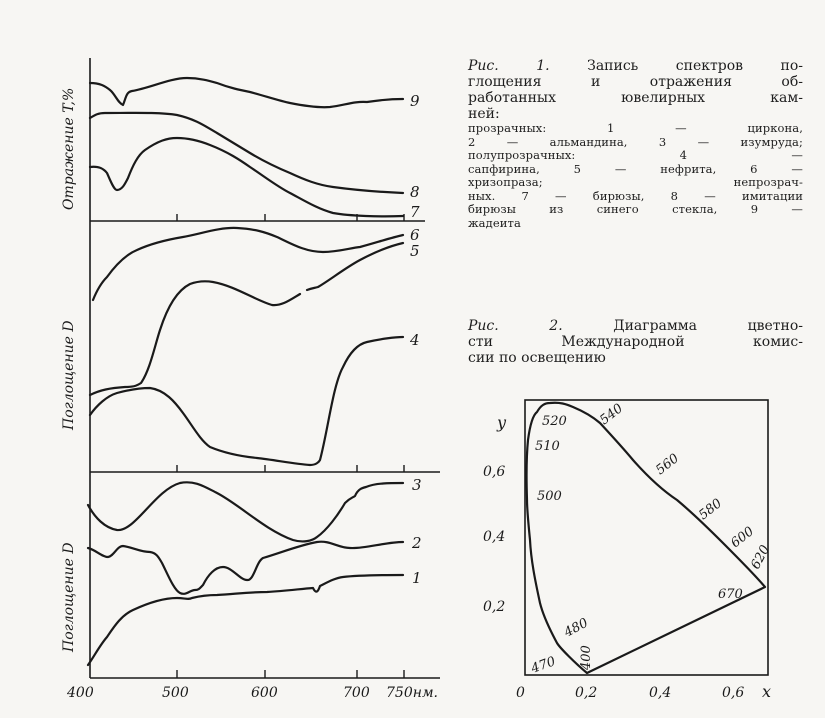  What do you see at coordinates (730, 594) in the screenshot?
I see `wavelength-label: 670` at bounding box center [730, 594].